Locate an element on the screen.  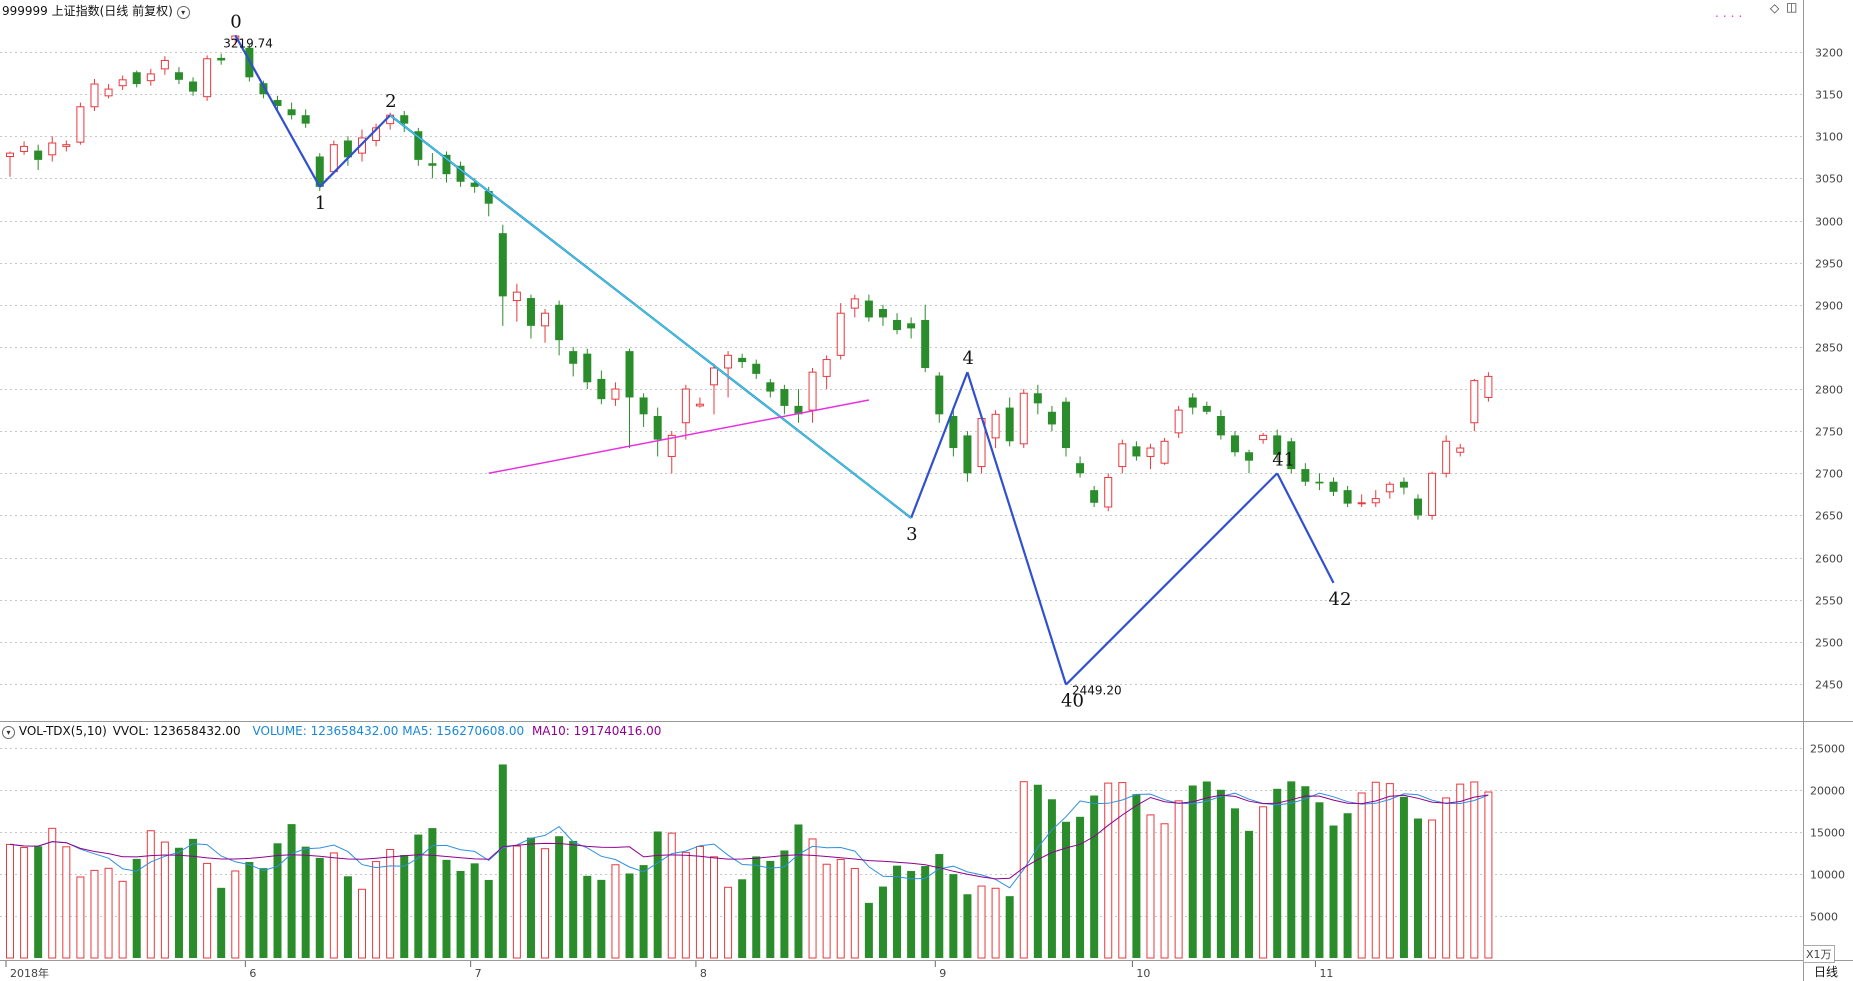
price-tick-label: 2950 is located at coordinates (1829, 264).